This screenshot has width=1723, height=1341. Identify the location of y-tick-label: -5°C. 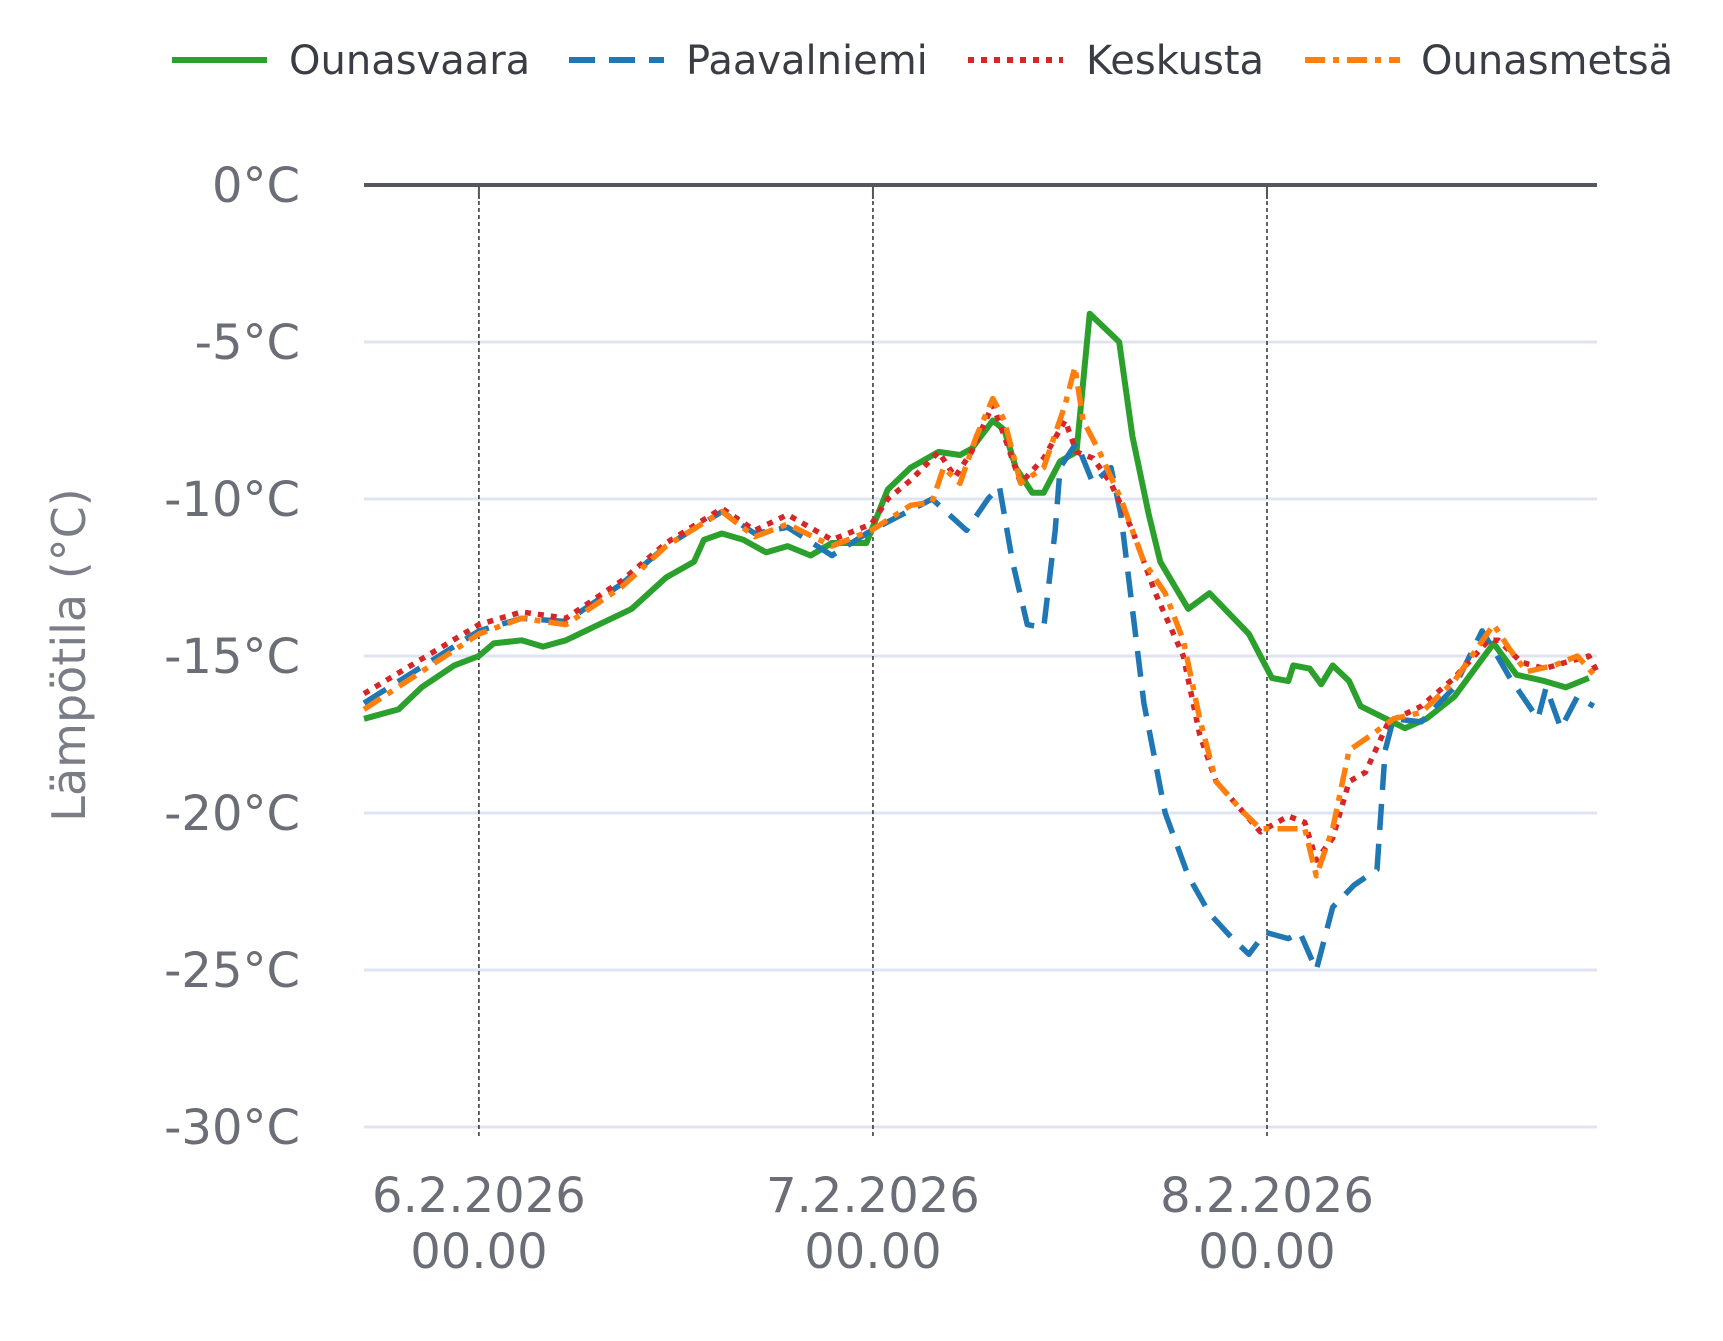
(247, 343).